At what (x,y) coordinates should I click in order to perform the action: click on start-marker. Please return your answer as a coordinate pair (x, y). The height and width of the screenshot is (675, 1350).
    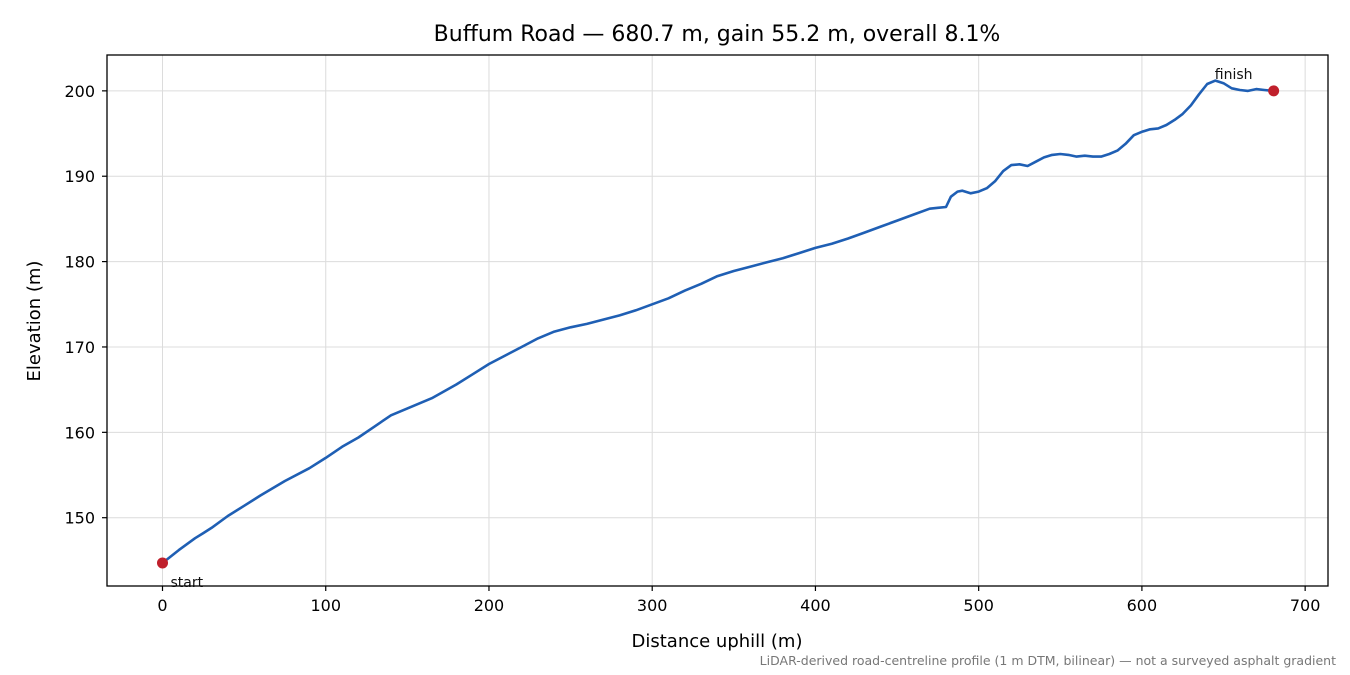
    Looking at the image, I should click on (162, 563).